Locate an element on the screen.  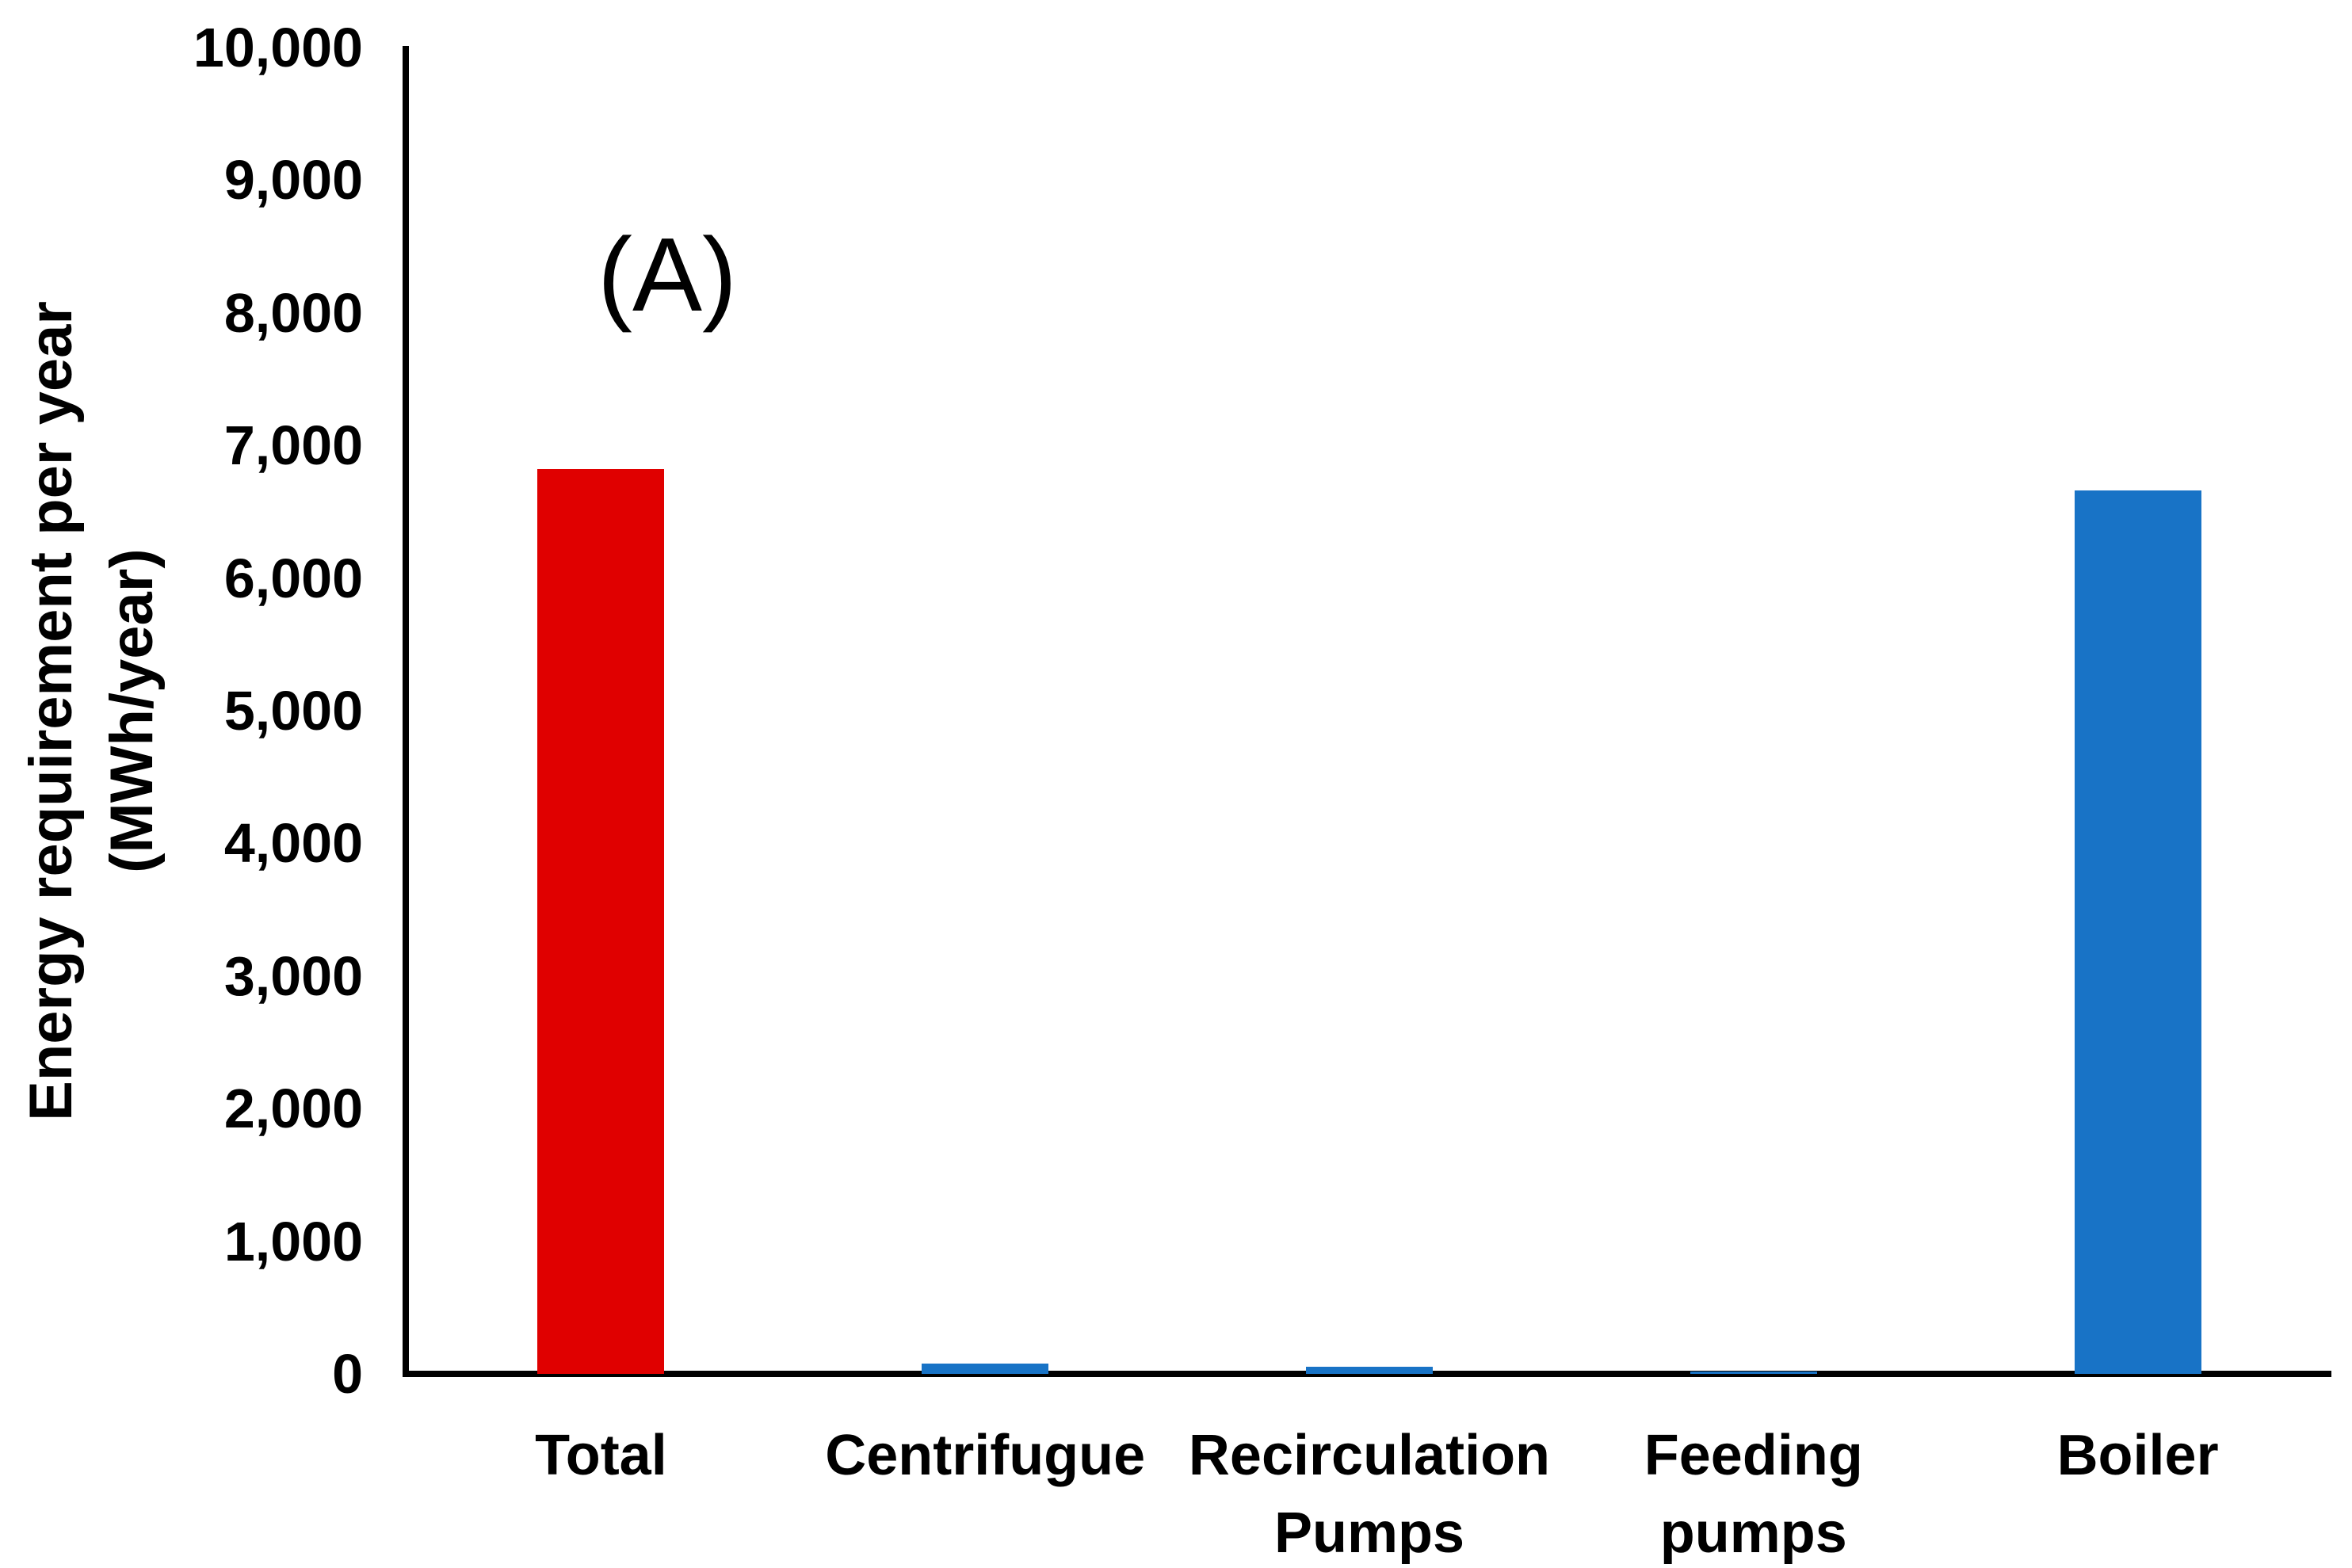
x-category-label: Centrifugue is located at coordinates (986, 1455).